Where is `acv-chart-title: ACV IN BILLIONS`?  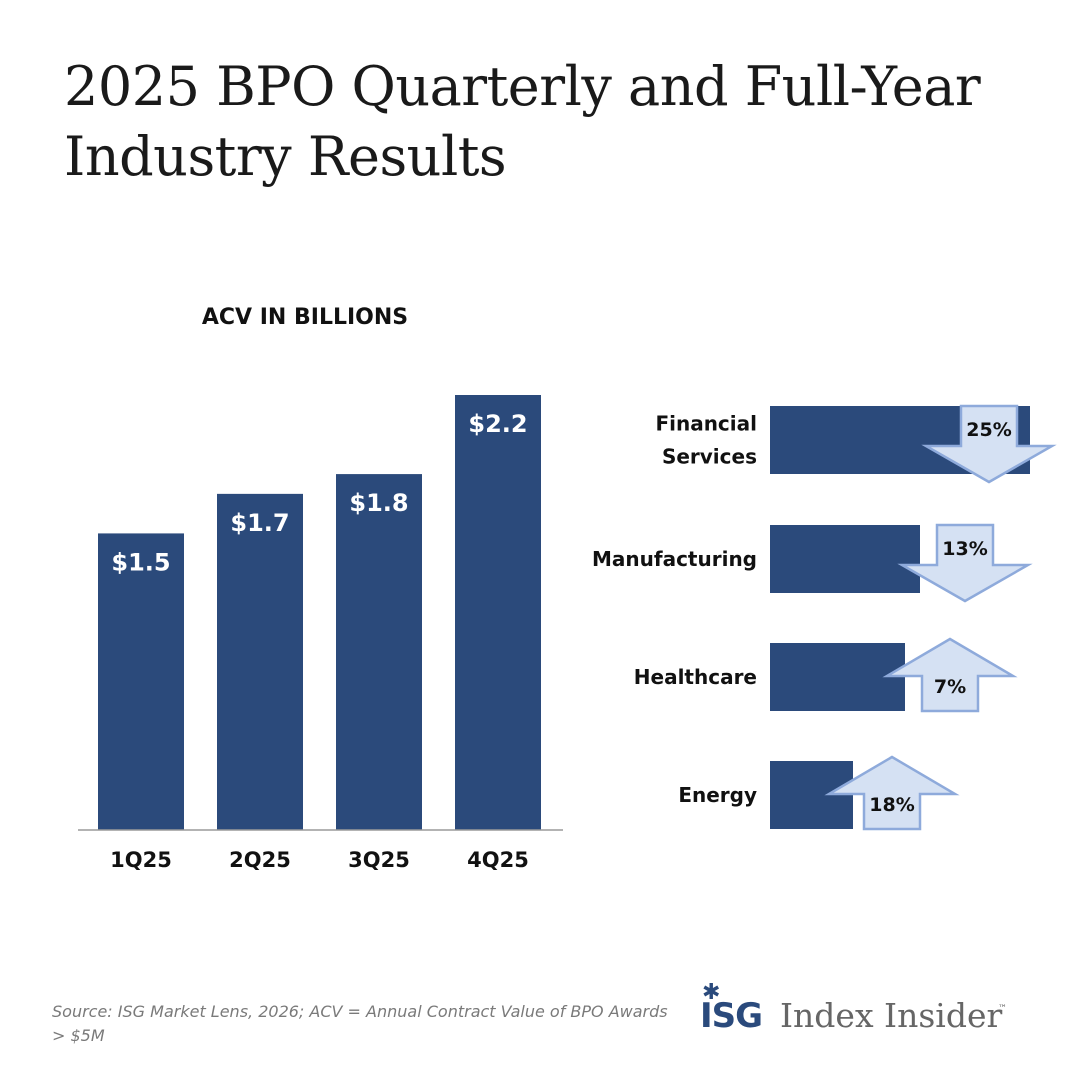 acv-chart-title: ACV IN BILLIONS is located at coordinates (305, 317).